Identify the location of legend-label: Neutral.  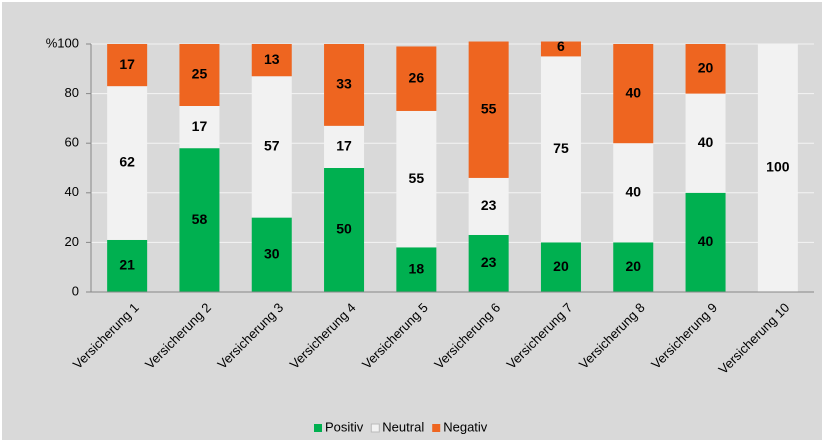
(403, 426).